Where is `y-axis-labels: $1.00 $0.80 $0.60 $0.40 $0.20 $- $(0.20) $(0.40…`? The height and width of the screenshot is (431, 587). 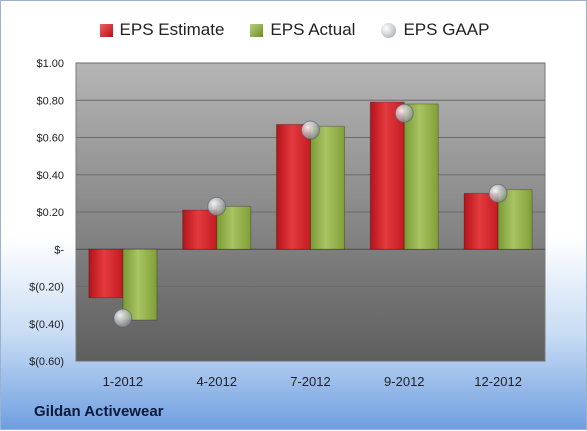
y-axis-labels: $1.00 $0.80 $0.60 $0.40 $0.20 $- $(0.20) $(0.40… is located at coordinates (46, 213).